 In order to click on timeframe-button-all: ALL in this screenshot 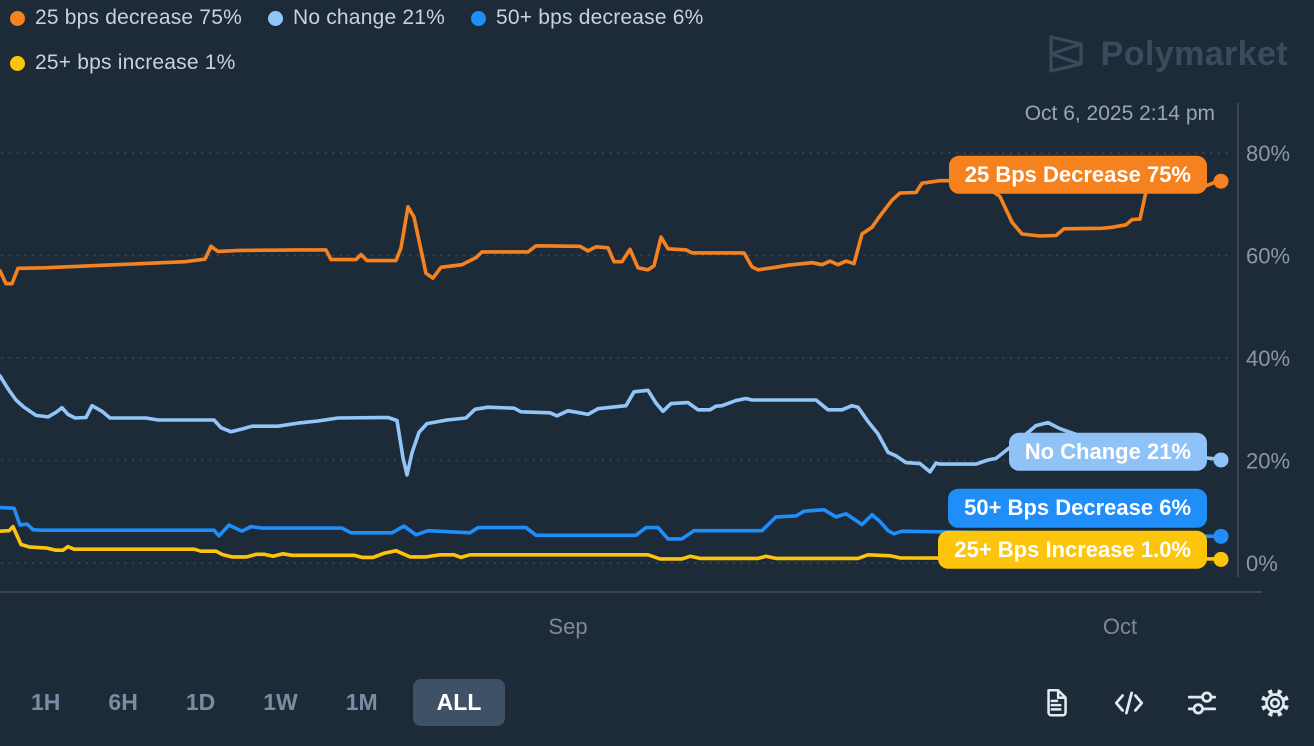, I will do `click(459, 702)`.